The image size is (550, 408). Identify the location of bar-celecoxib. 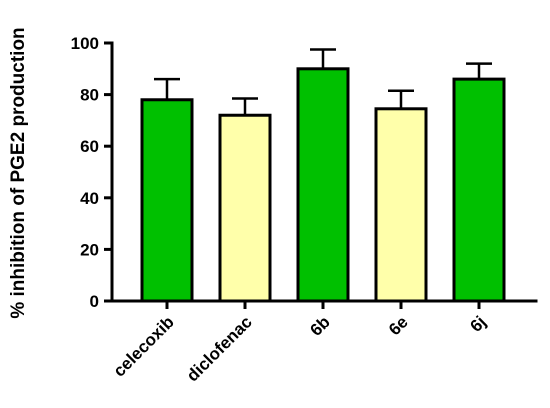
(167, 200).